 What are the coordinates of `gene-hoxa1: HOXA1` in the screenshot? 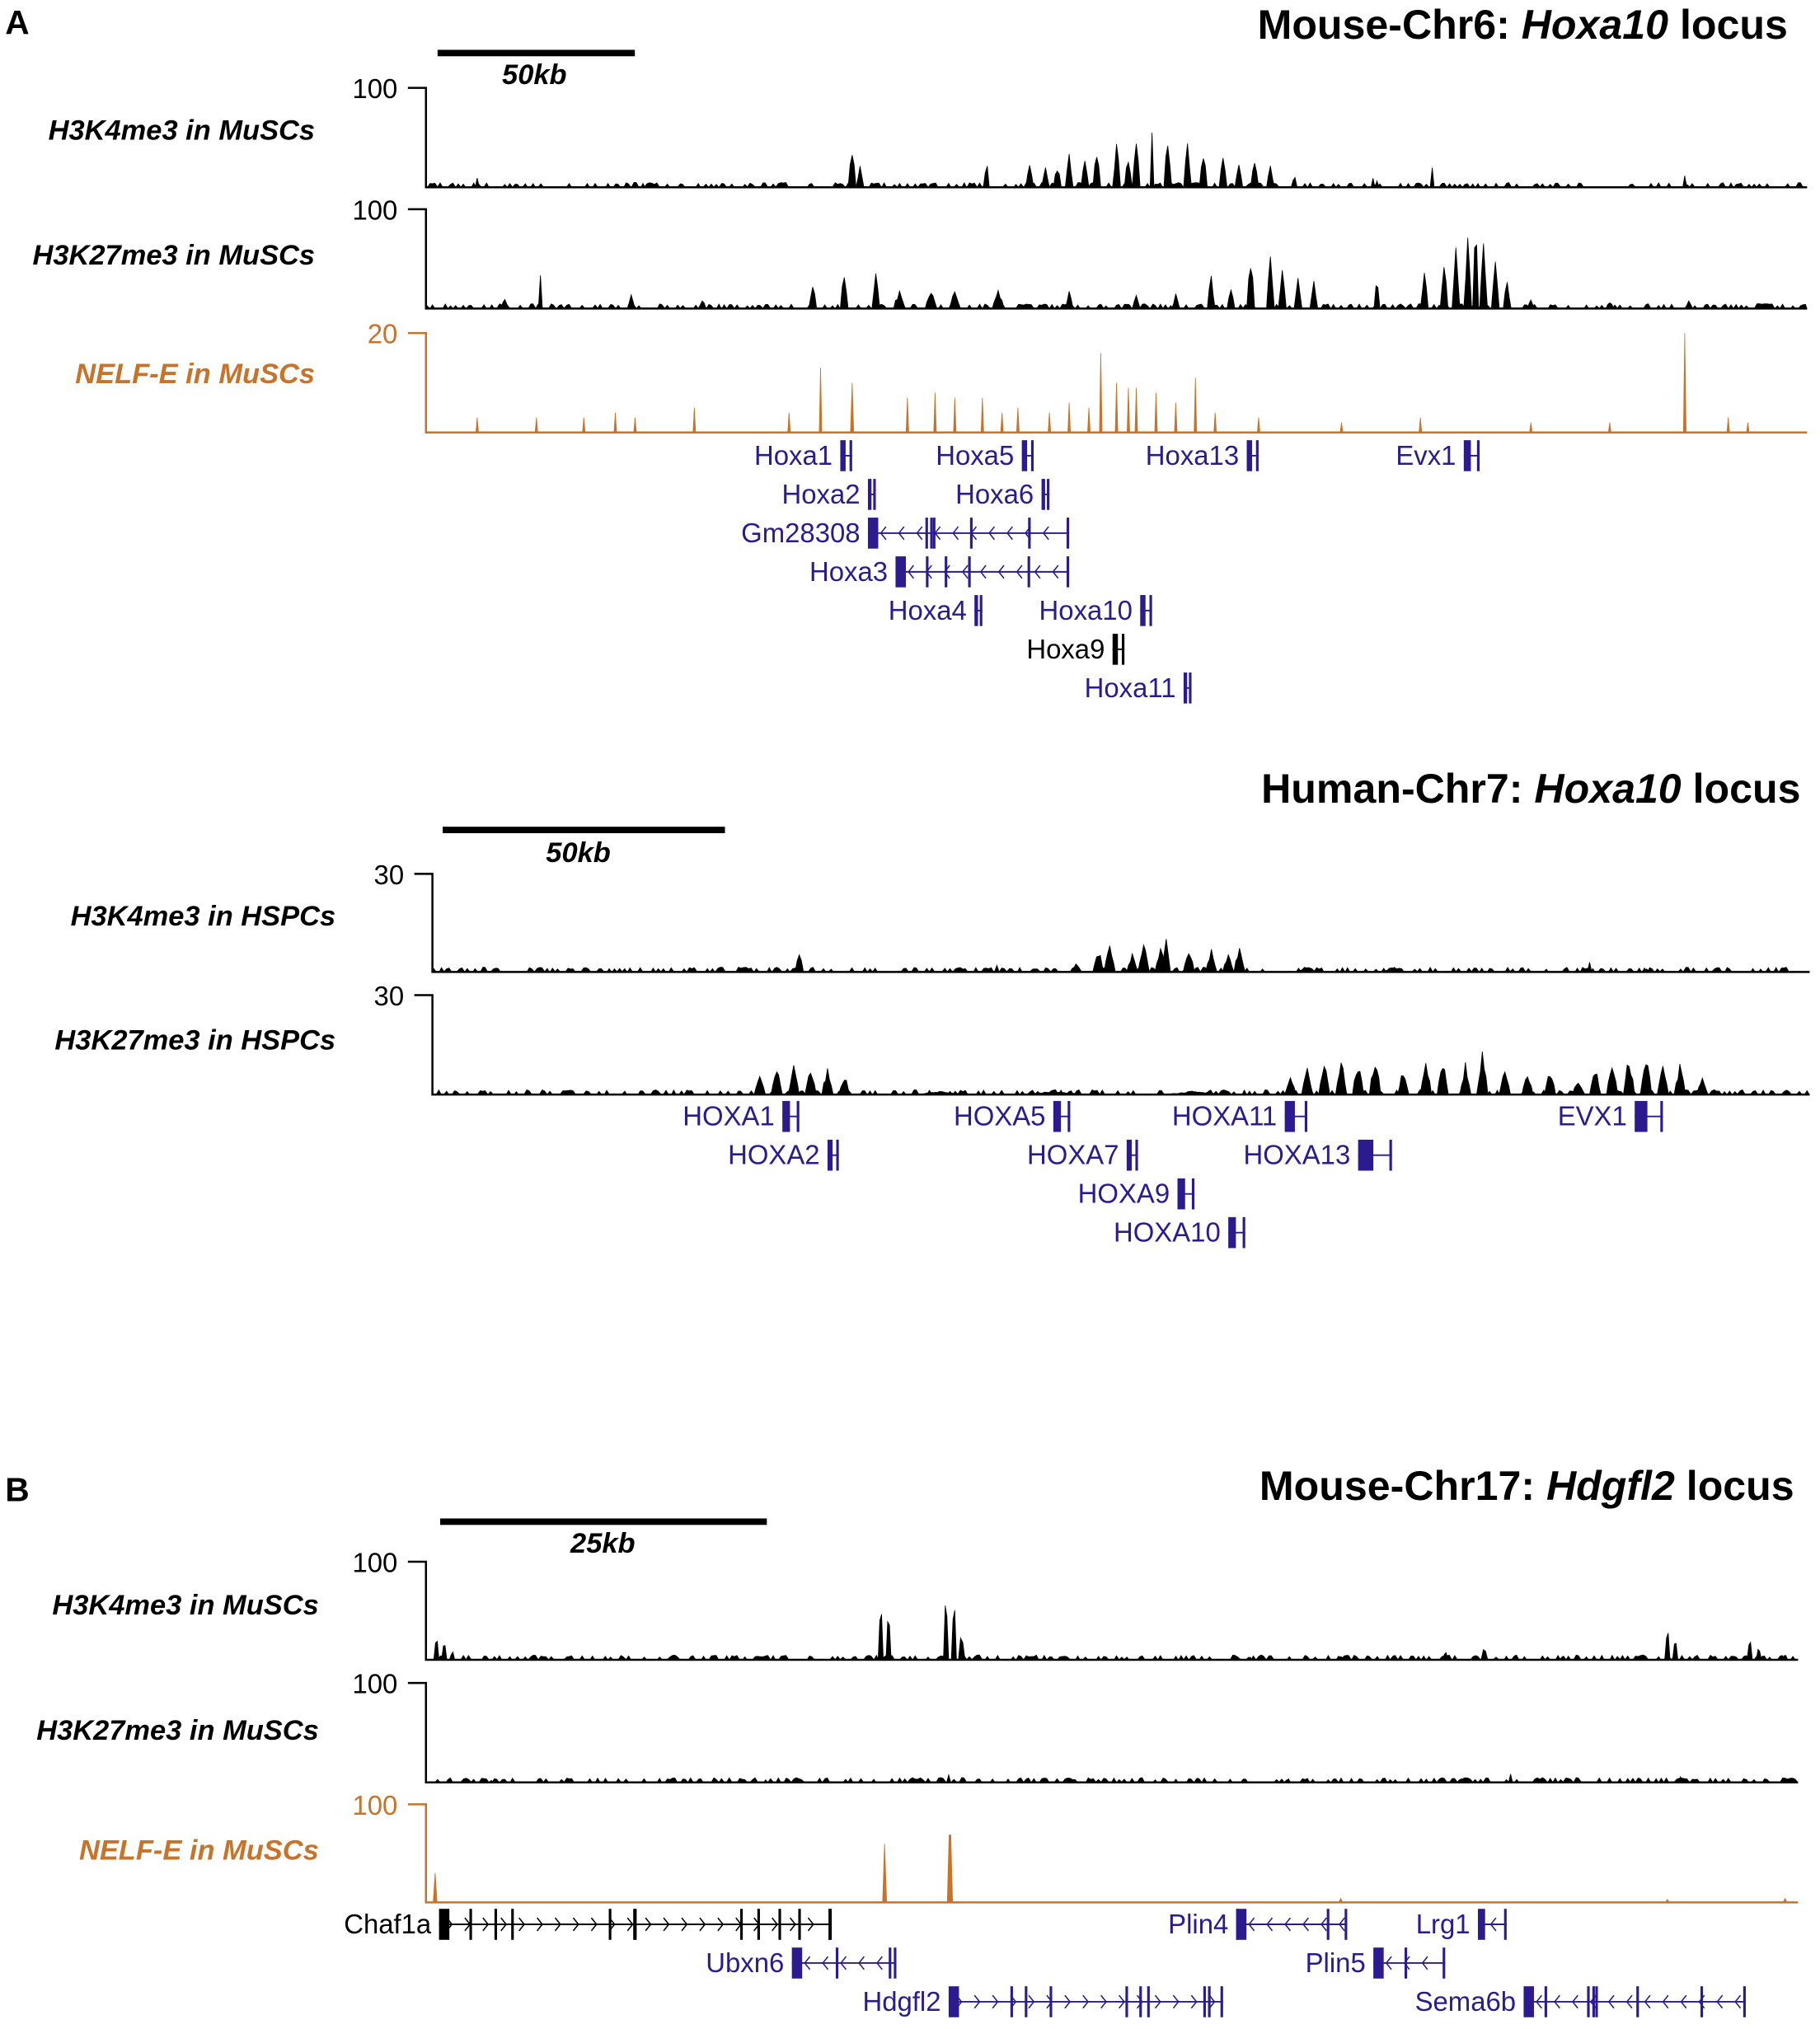 It's located at (741, 1116).